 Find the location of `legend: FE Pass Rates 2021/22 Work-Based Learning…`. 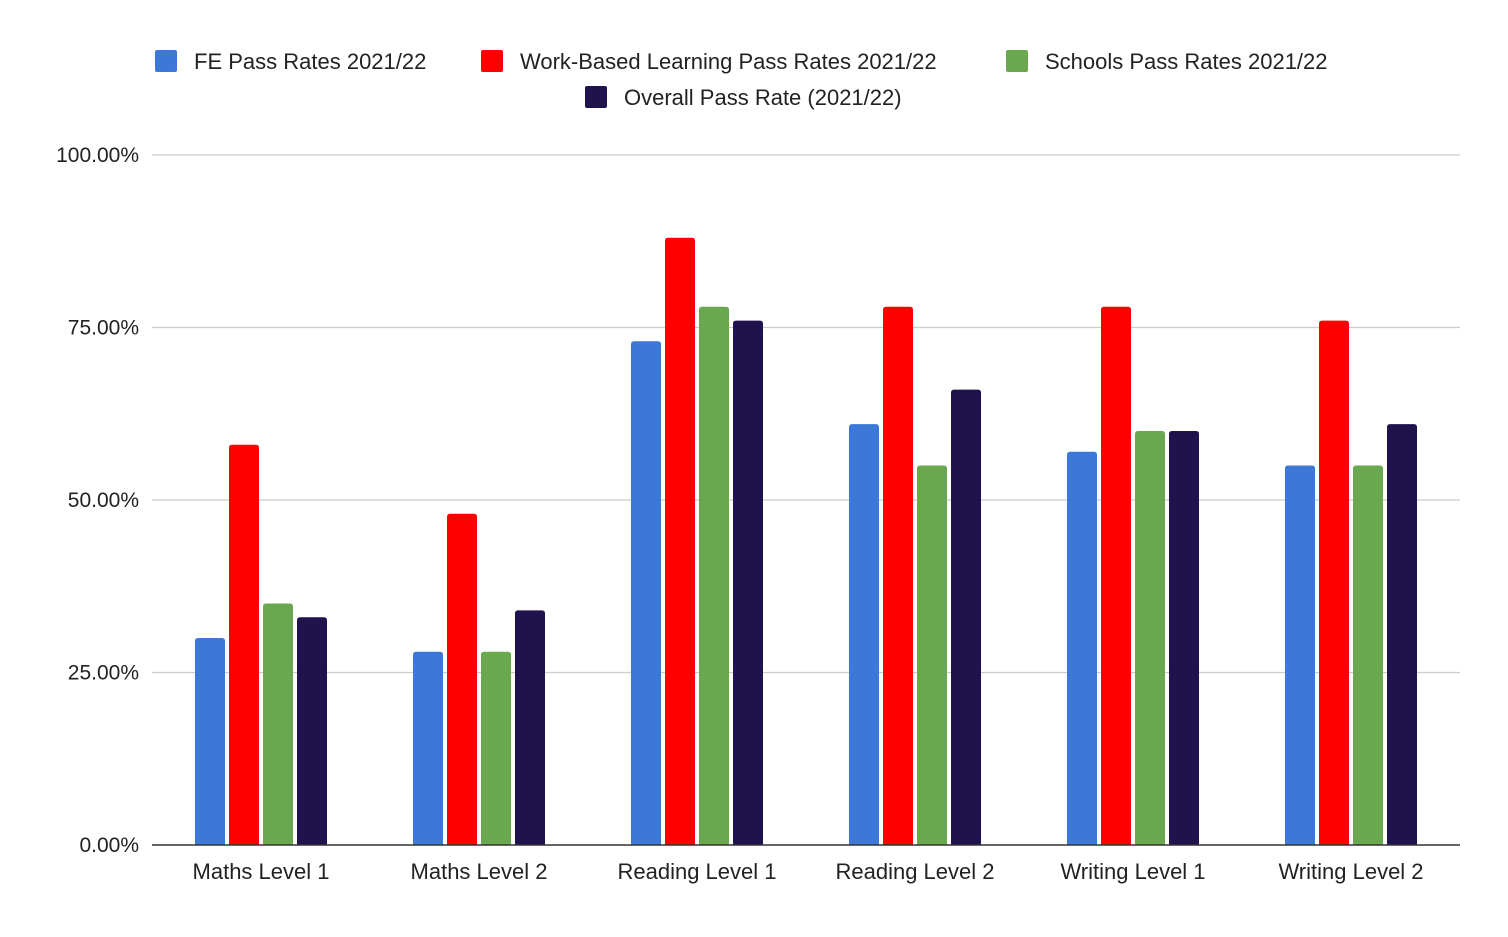

legend: FE Pass Rates 2021/22 Work-Based Learning… is located at coordinates (741, 79).